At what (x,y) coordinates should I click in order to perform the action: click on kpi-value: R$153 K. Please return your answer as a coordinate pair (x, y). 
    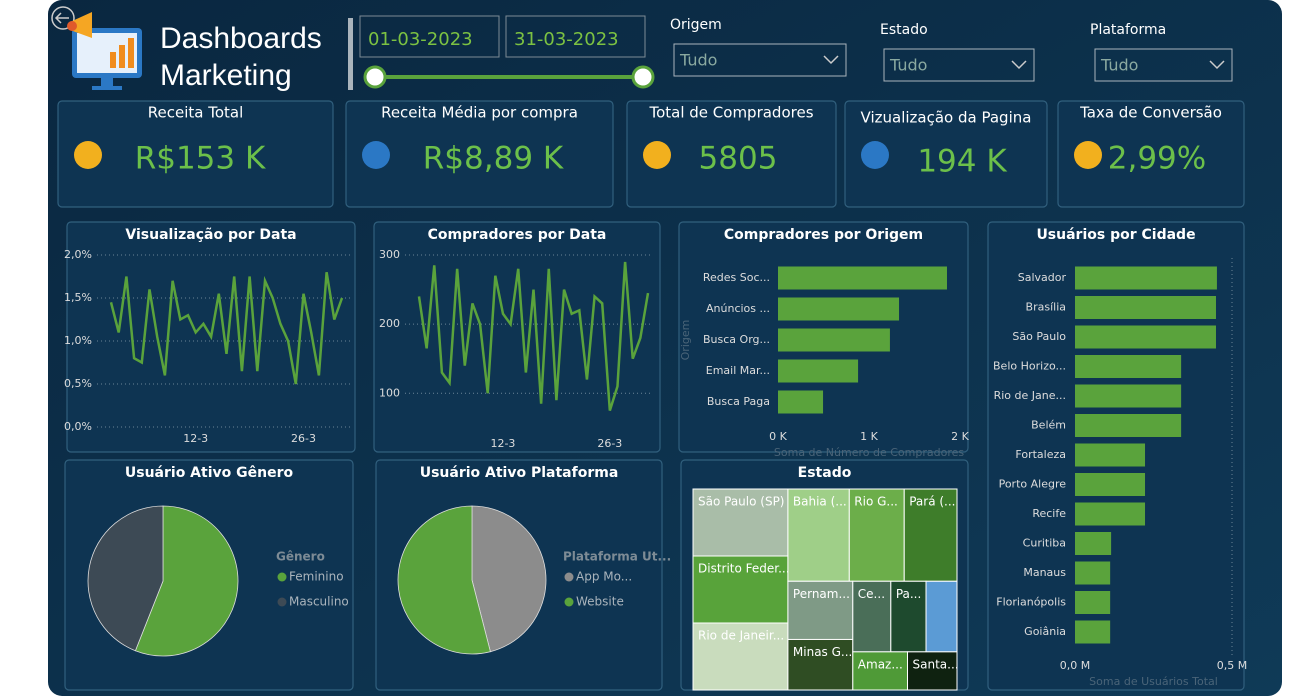
    Looking at the image, I should click on (200, 159).